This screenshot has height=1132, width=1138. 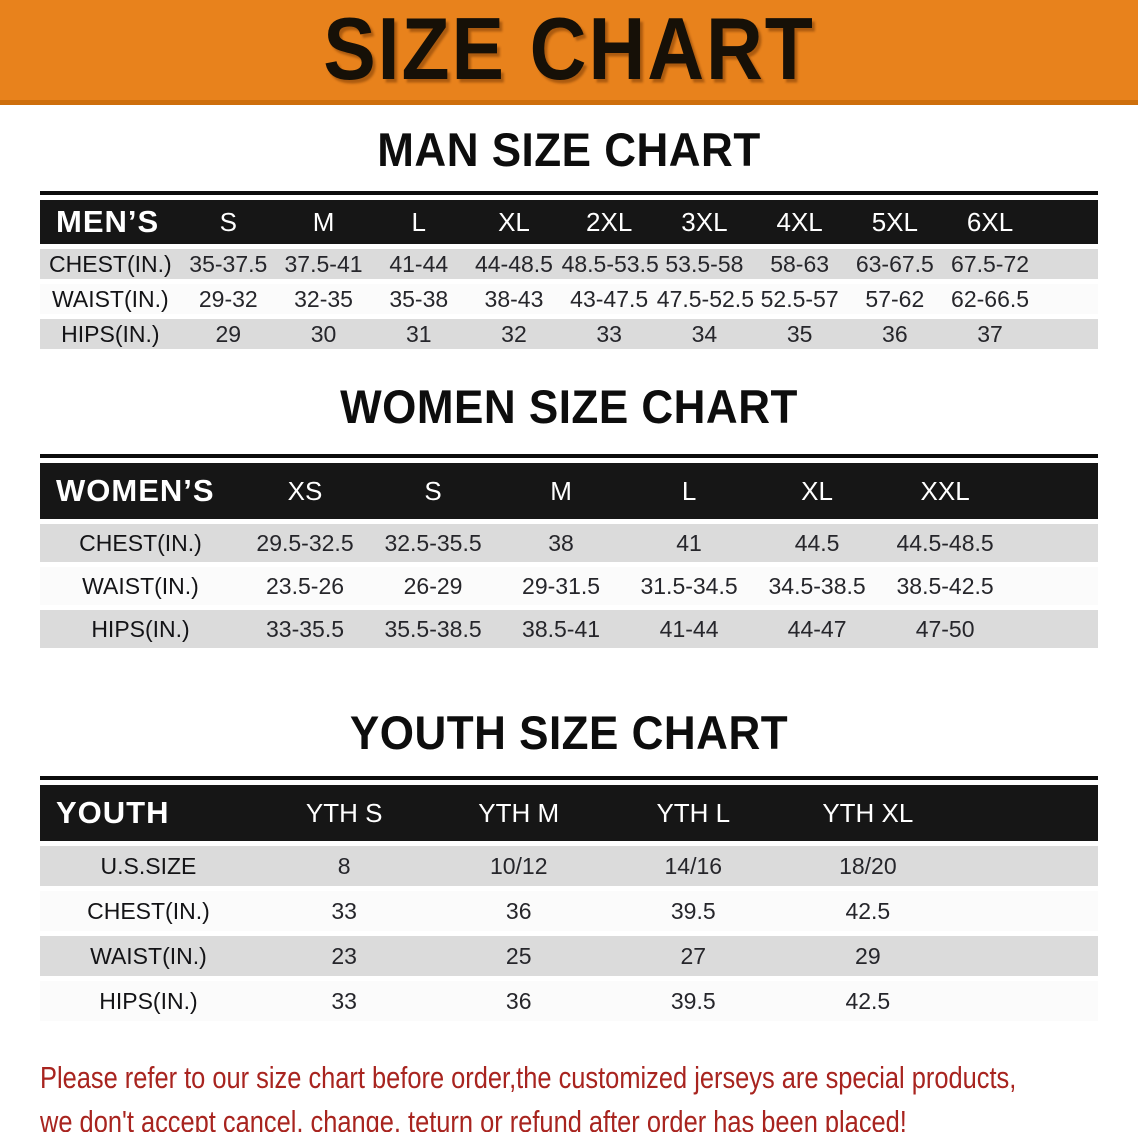 What do you see at coordinates (305, 585) in the screenshot?
I see `cell: 23.5-26` at bounding box center [305, 585].